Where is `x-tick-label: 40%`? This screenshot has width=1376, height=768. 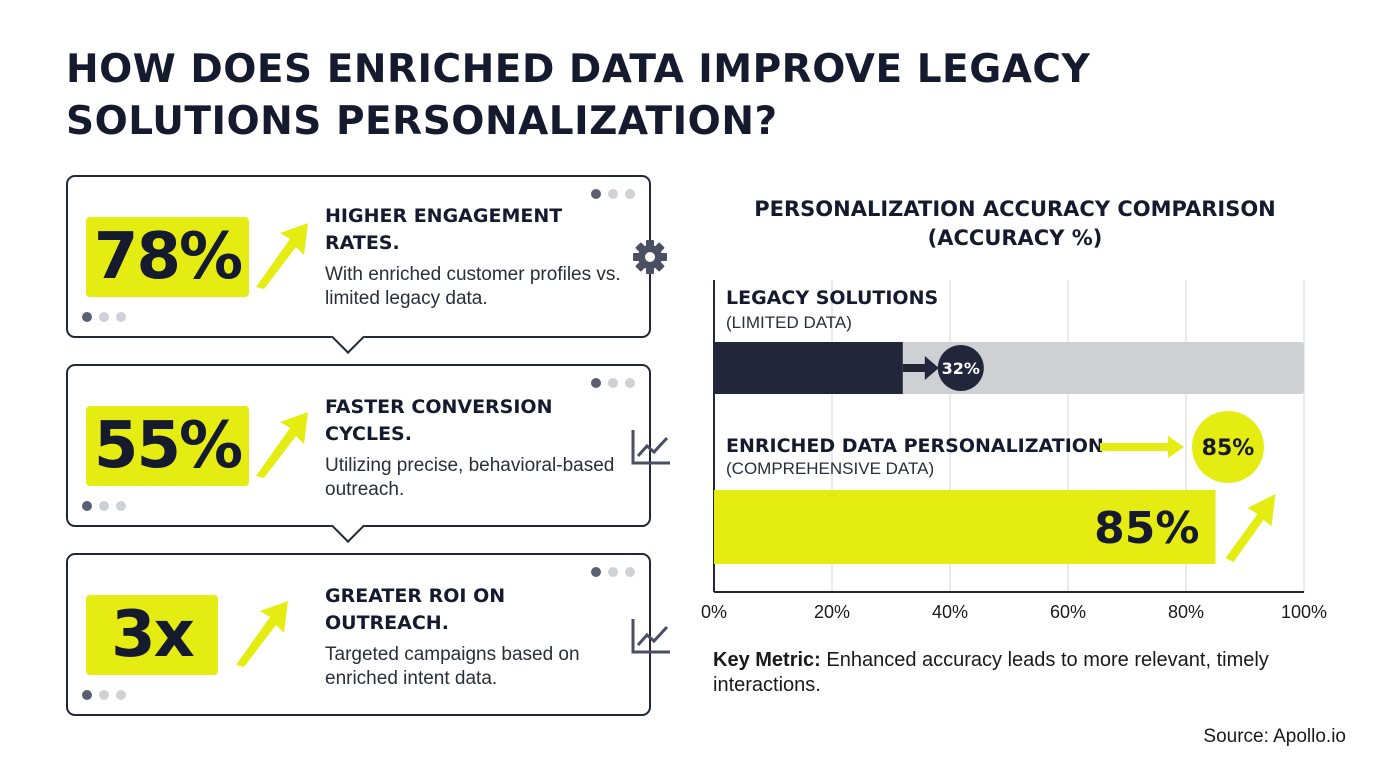 x-tick-label: 40% is located at coordinates (950, 612).